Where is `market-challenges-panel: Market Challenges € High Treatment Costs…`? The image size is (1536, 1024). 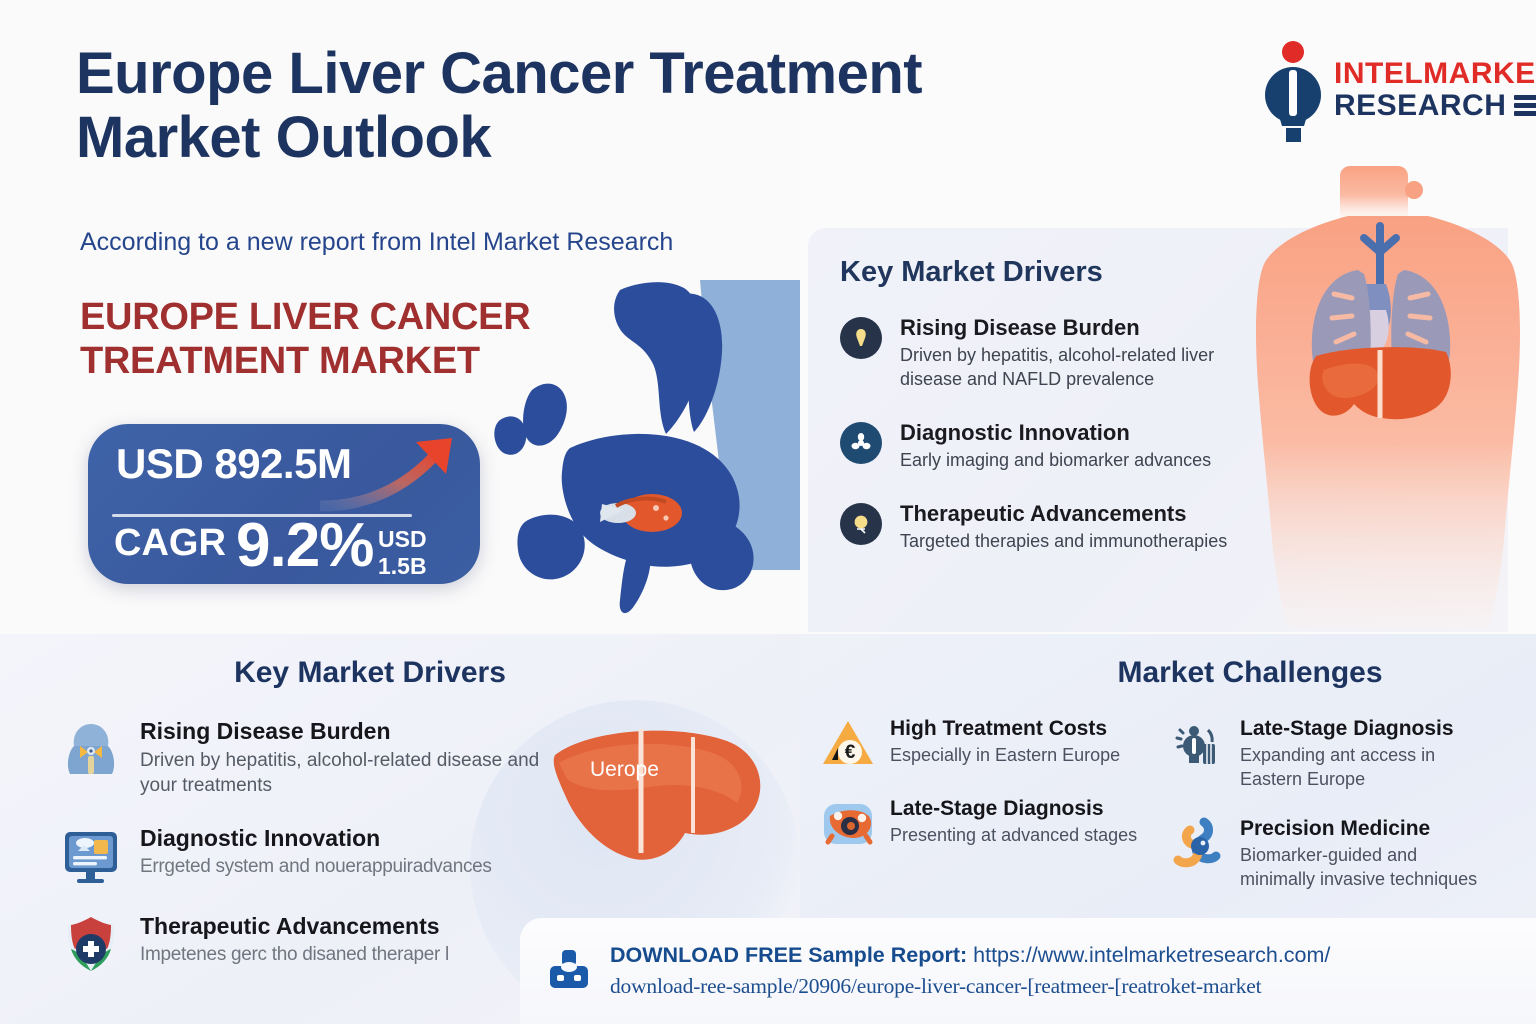
market-challenges-panel: Market Challenges € High Treatment Costs… is located at coordinates (1170, 786).